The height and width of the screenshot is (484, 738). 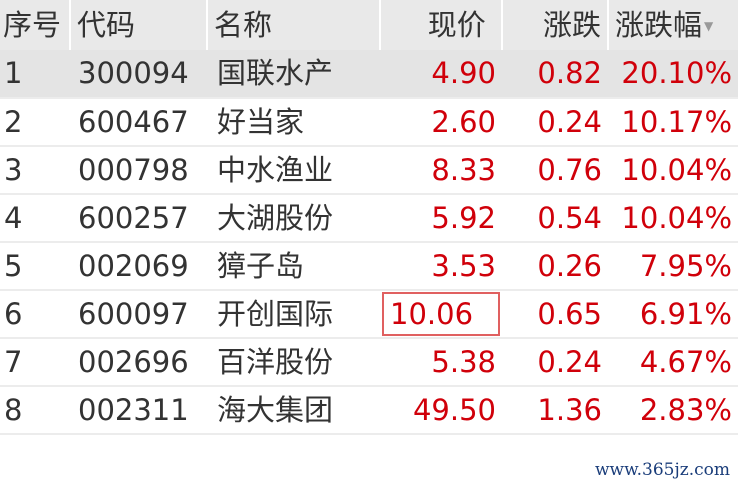 What do you see at coordinates (133, 313) in the screenshot?
I see `stock-code: 600097` at bounding box center [133, 313].